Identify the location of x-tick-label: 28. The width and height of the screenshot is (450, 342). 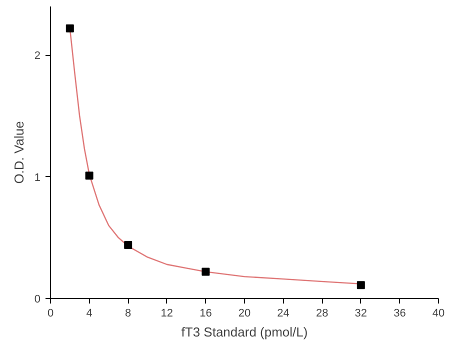
(322, 314).